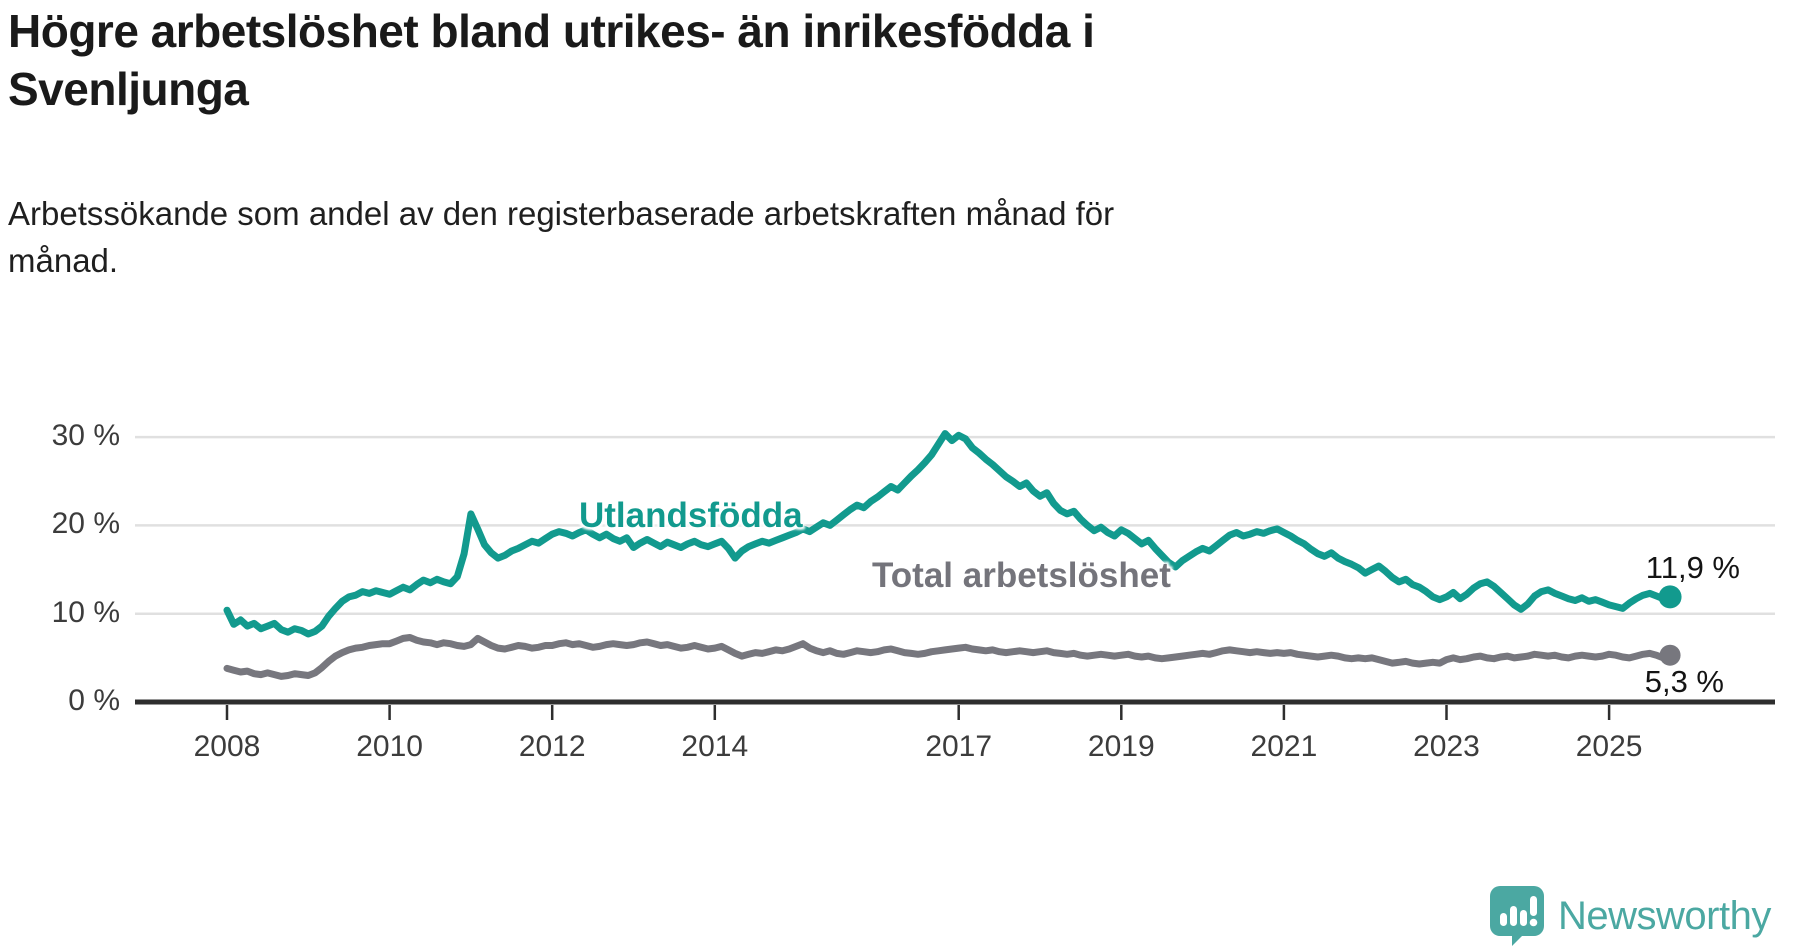 The width and height of the screenshot is (1800, 951). What do you see at coordinates (1609, 746) in the screenshot?
I see `x-axis-label-2025: 2025` at bounding box center [1609, 746].